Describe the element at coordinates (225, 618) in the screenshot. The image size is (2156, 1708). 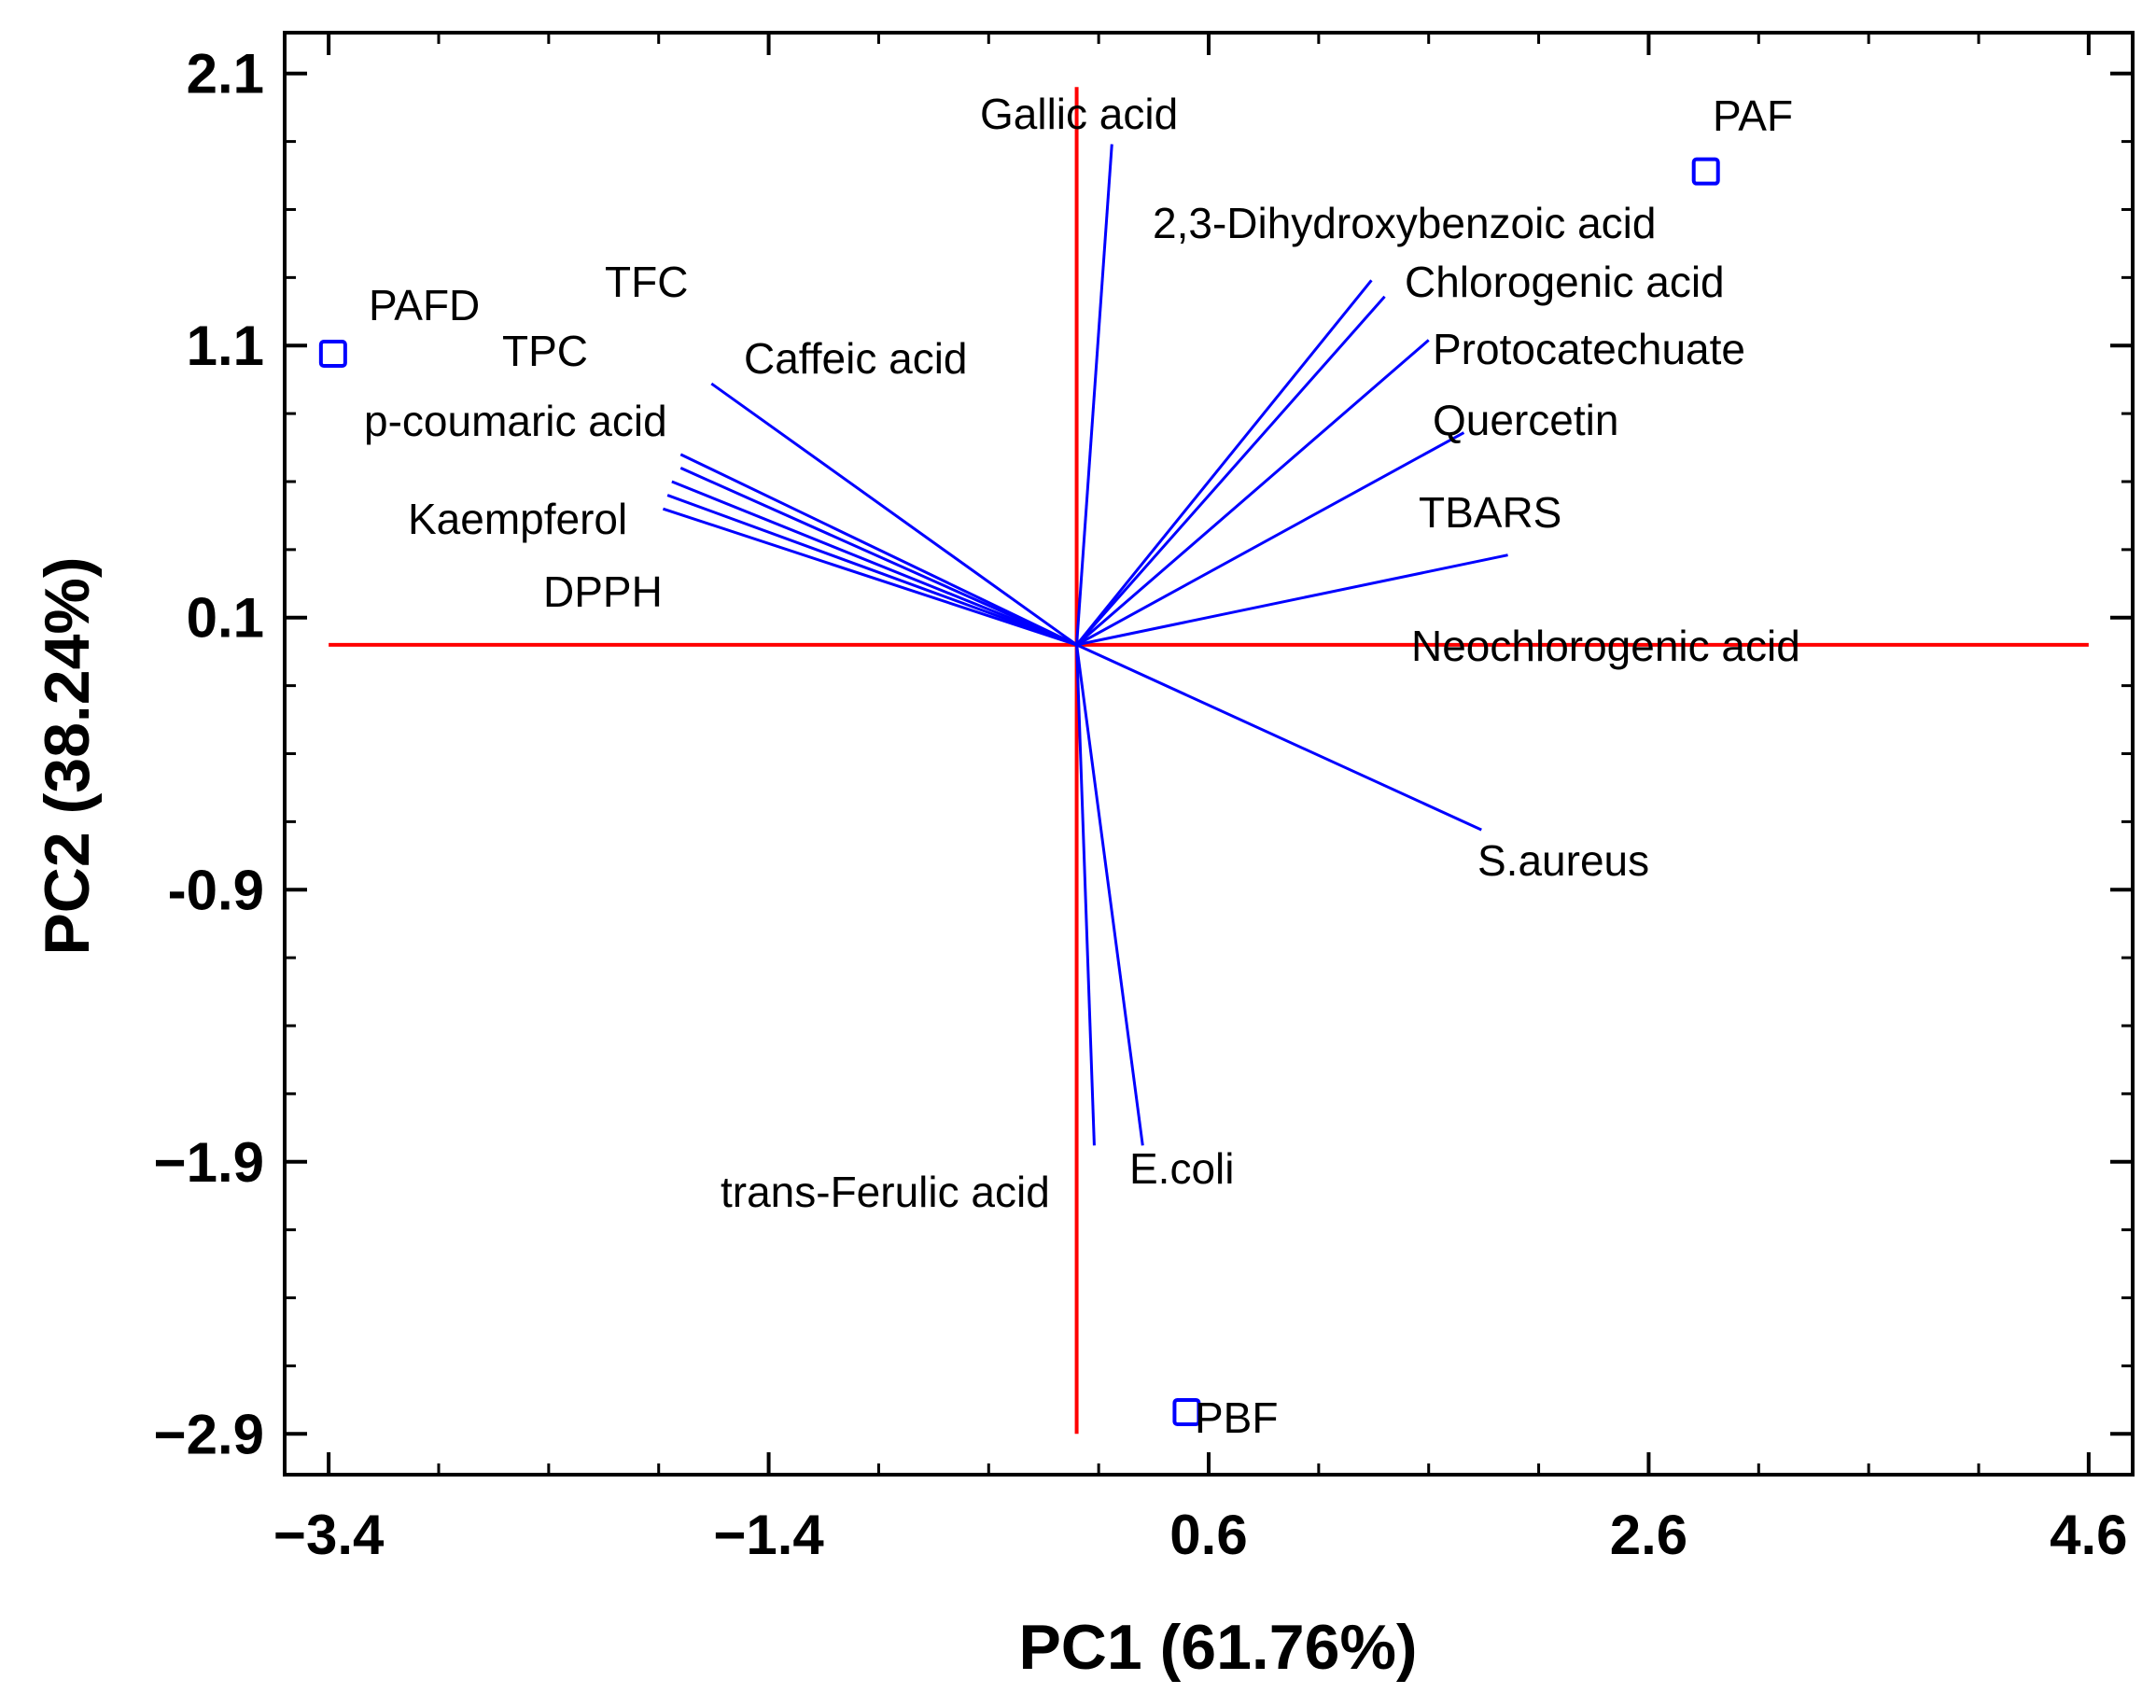
I see `y-tick-label: 0.1` at that location.